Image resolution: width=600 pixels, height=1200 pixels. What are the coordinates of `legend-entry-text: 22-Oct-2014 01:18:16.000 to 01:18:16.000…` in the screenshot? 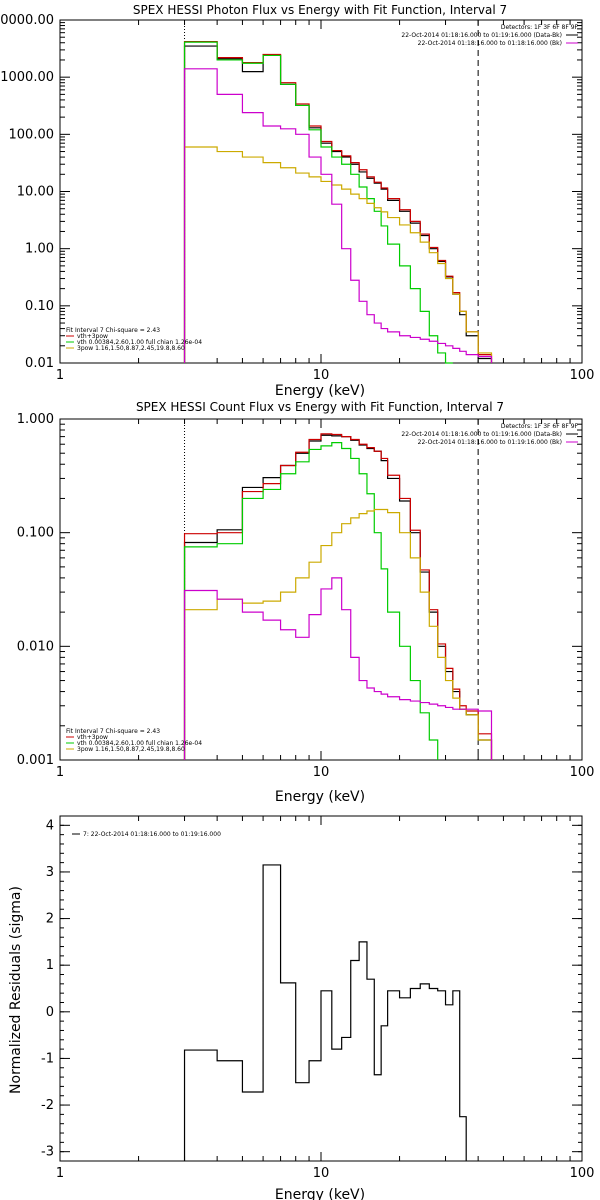 It's located at (490, 43).